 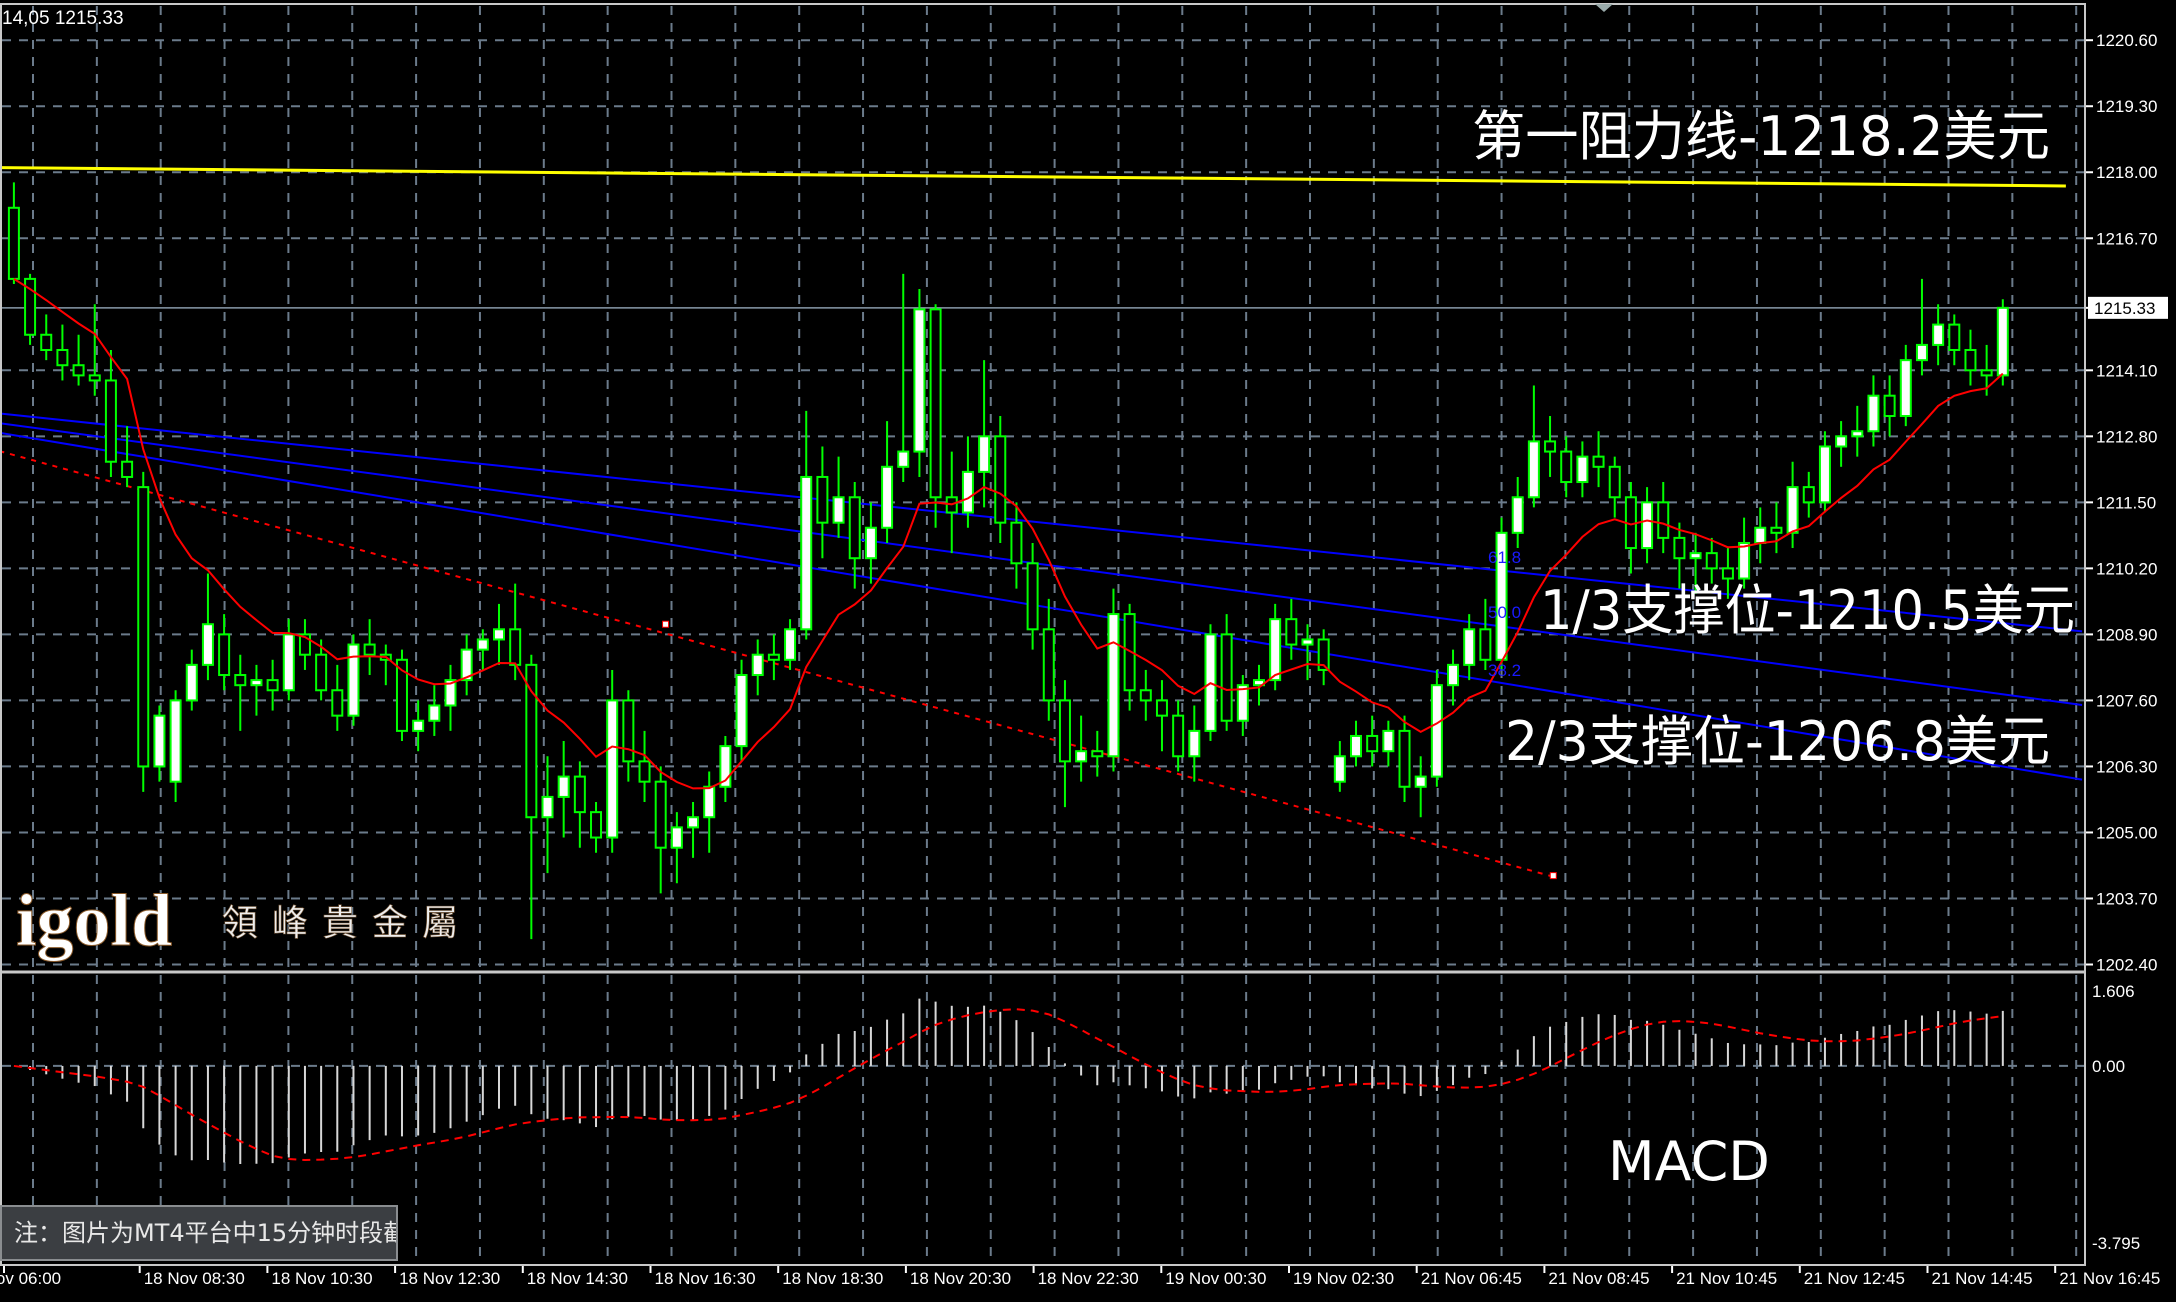 I want to click on time-tick-label: 21 Nov 10:45, so click(x=1726, y=1278).